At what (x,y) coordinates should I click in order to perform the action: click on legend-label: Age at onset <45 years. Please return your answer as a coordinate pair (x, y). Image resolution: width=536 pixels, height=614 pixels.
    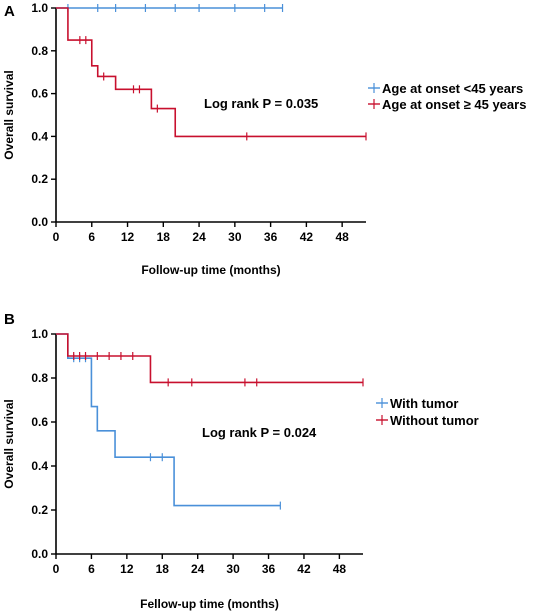
    Looking at the image, I should click on (452, 88).